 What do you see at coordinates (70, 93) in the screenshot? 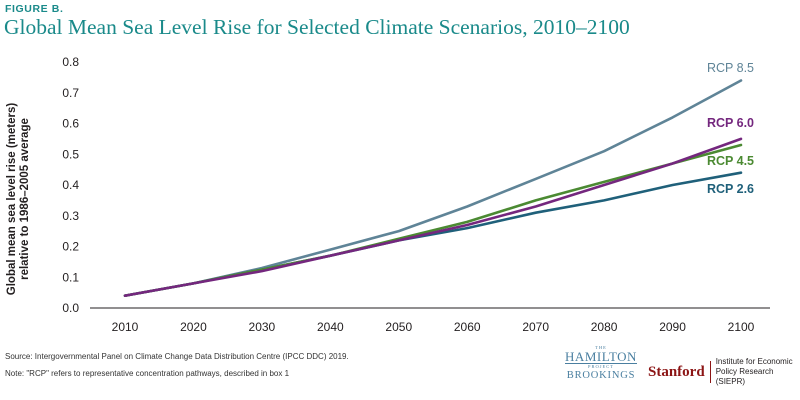
I see `y-tick-label: 0.7` at bounding box center [70, 93].